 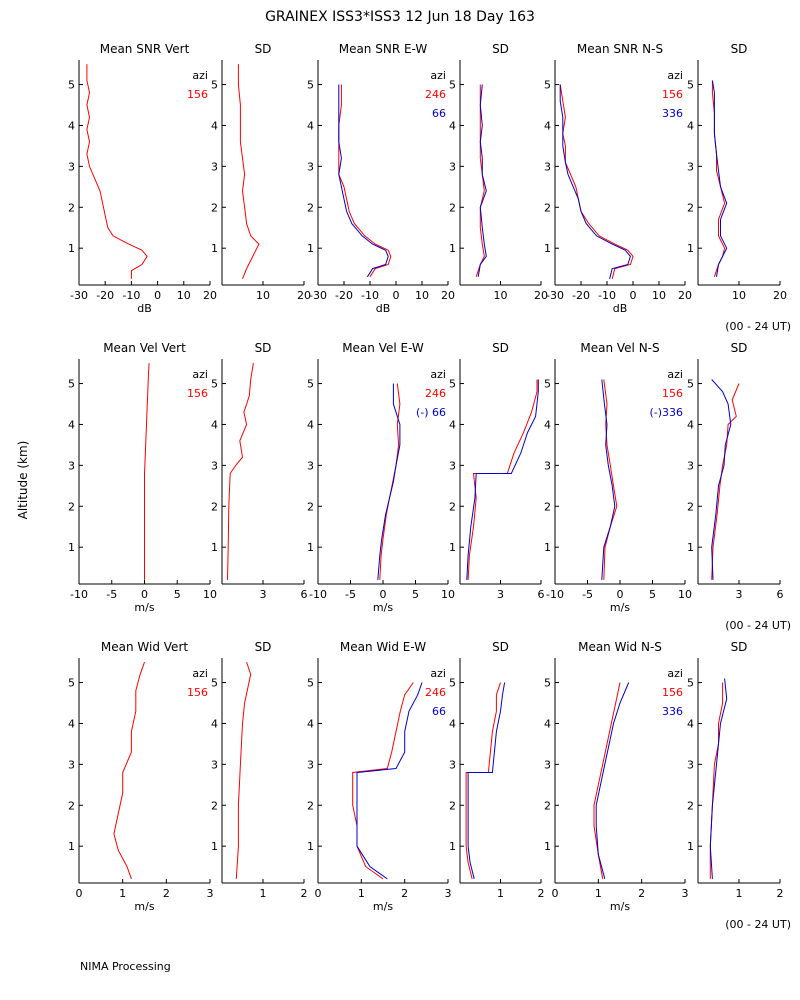 I want to click on panel-r0-c1: SD 1 2 3 4 5 10 20, so click(x=261, y=172).